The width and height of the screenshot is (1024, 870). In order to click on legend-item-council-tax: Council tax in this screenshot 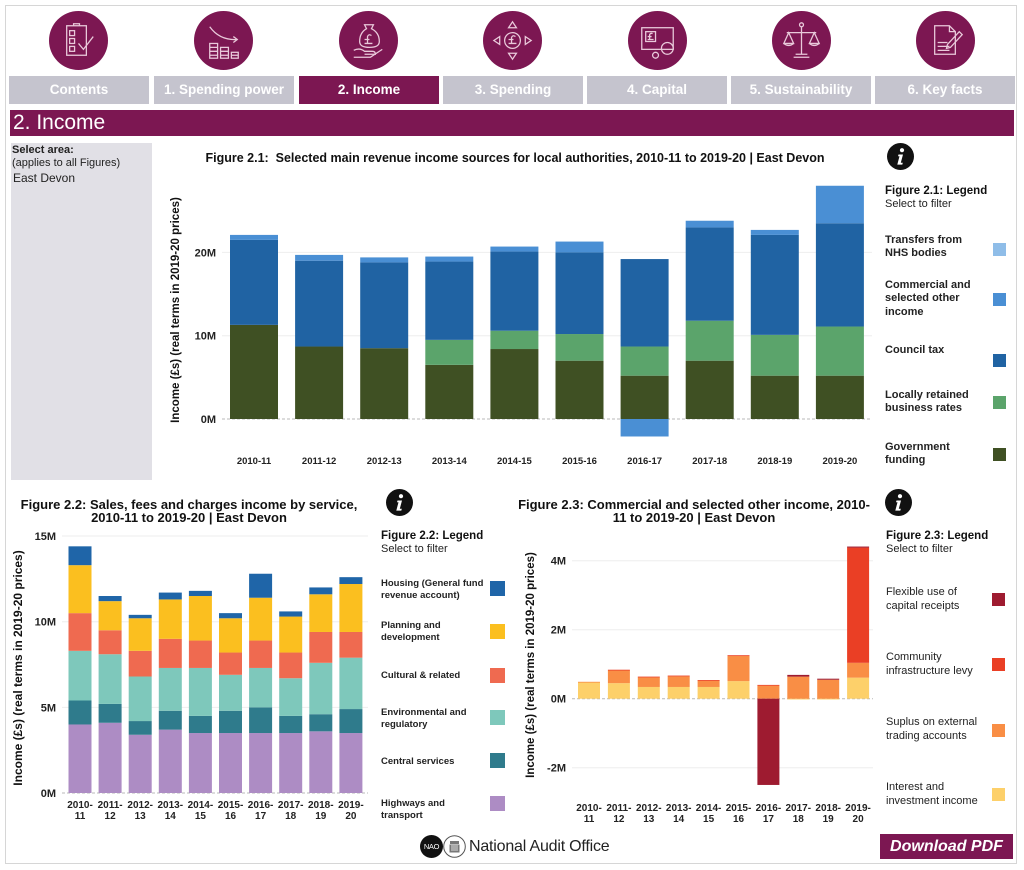, I will do `click(947, 355)`.